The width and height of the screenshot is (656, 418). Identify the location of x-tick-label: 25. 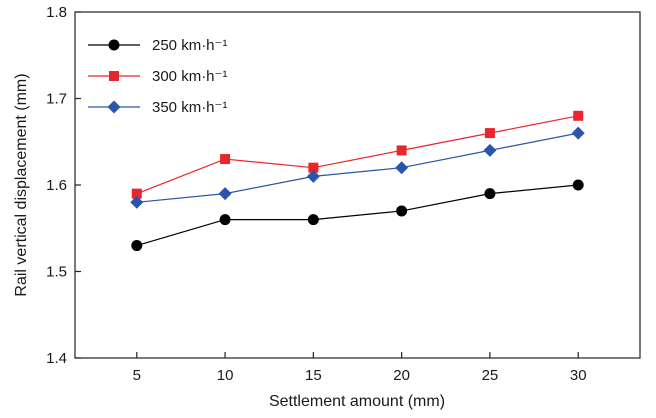
(490, 375).